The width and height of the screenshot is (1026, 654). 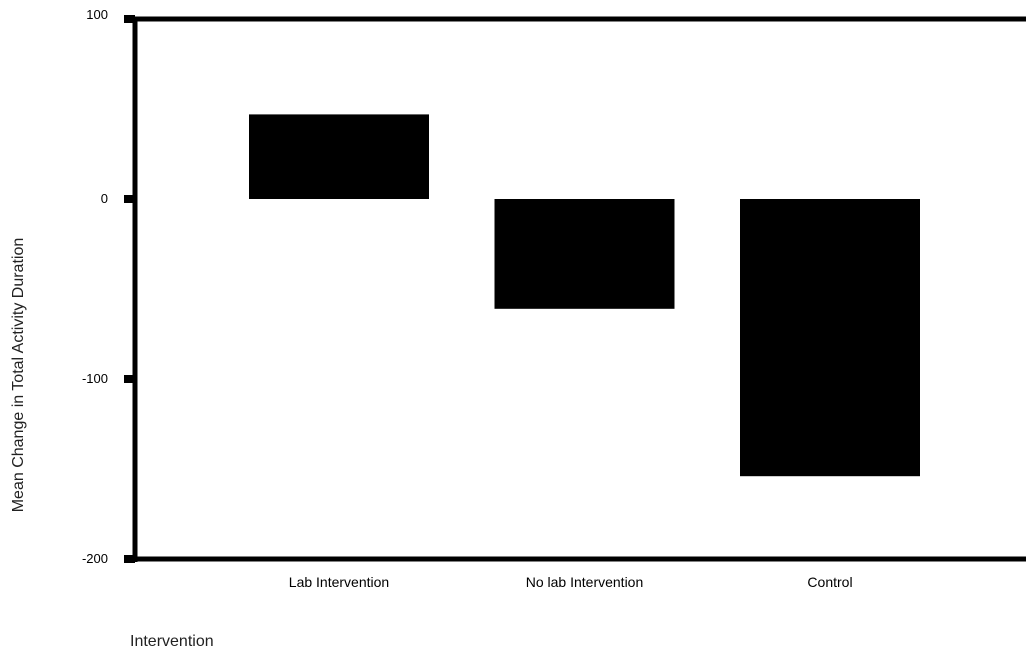 What do you see at coordinates (95, 378) in the screenshot?
I see `y-tick-label: -100` at bounding box center [95, 378].